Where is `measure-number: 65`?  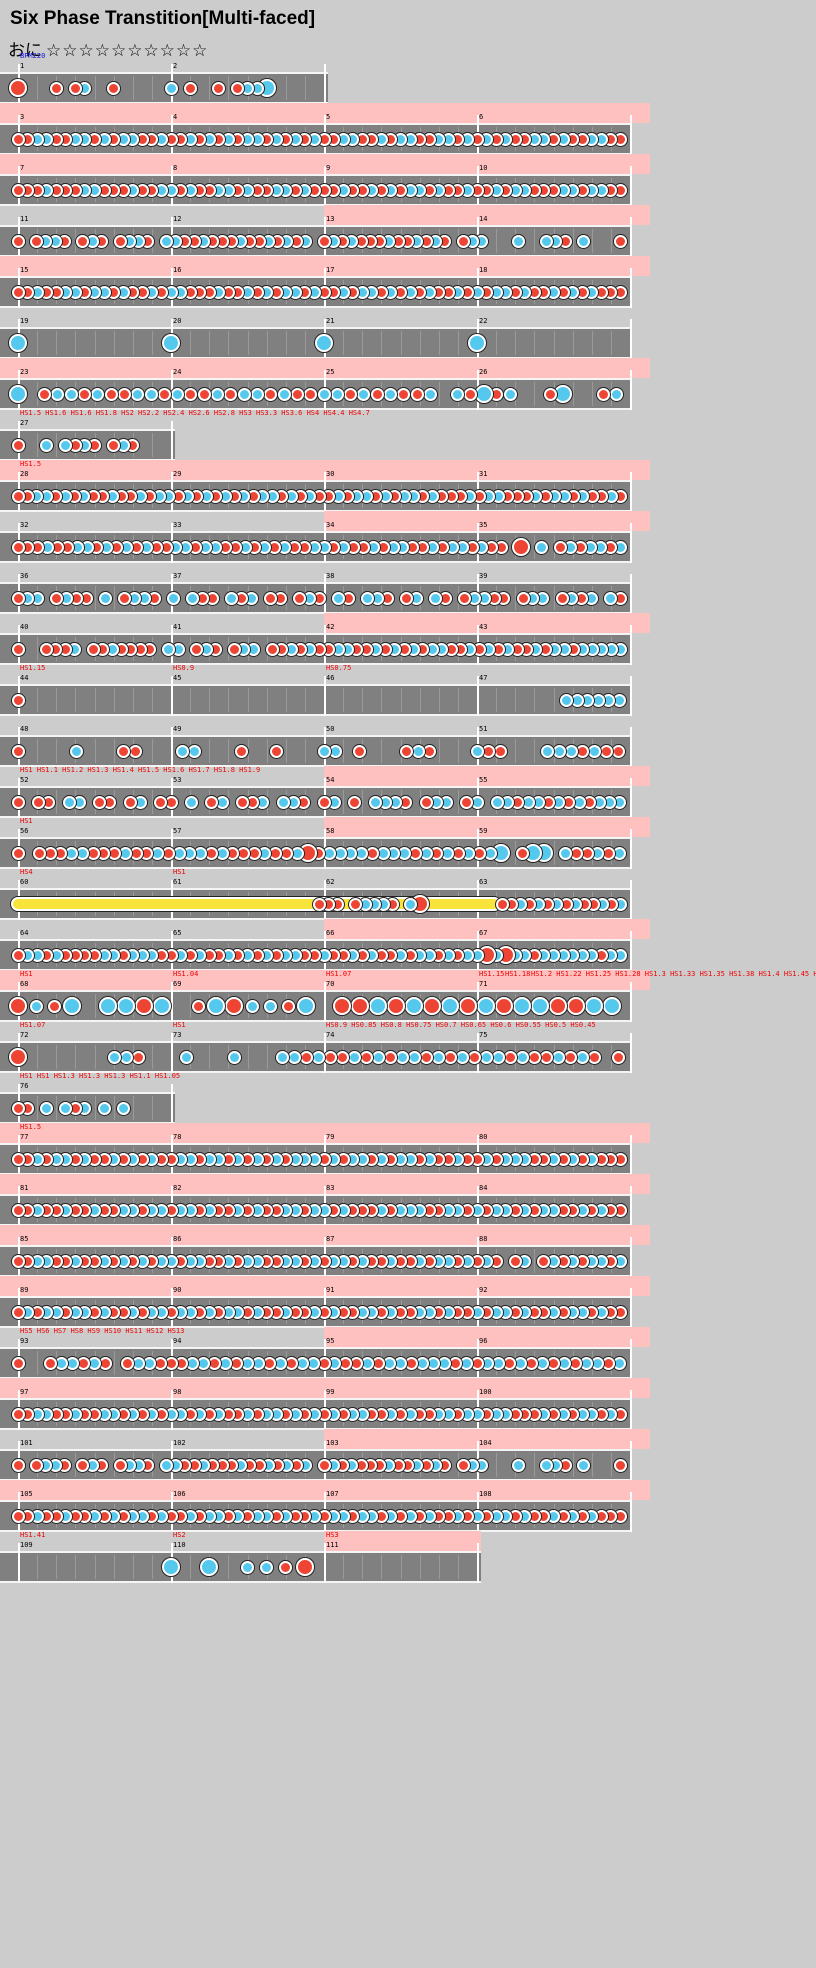 measure-number: 65 is located at coordinates (177, 933).